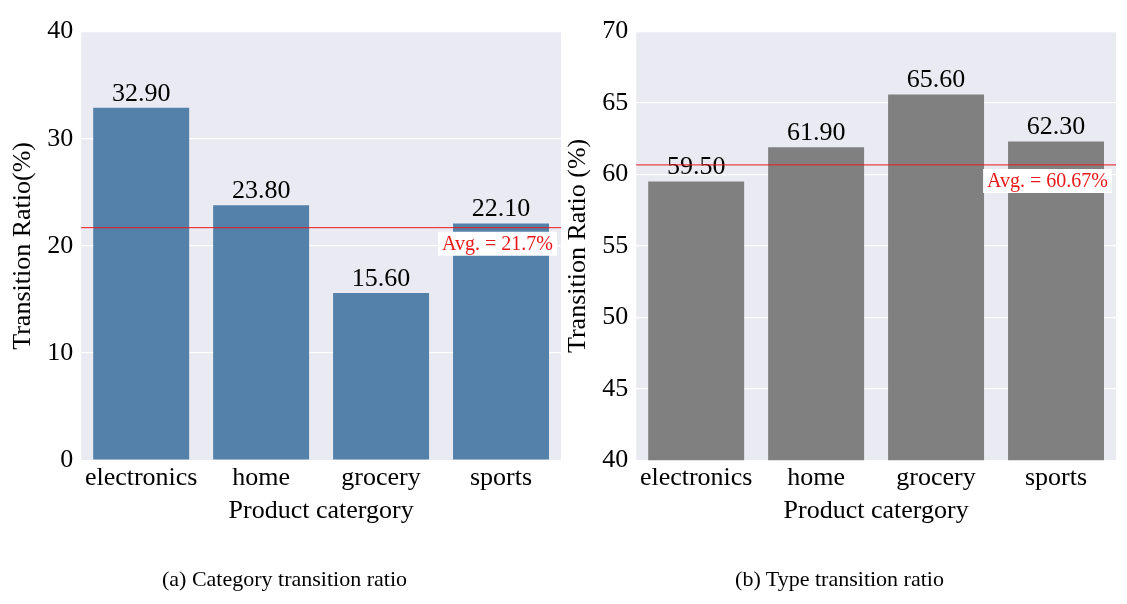 The image size is (1127, 604). What do you see at coordinates (67, 459) in the screenshot?
I see `y-tick-label: 0` at bounding box center [67, 459].